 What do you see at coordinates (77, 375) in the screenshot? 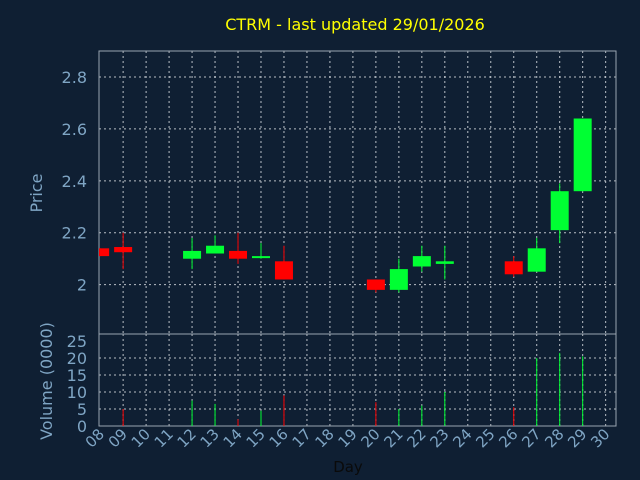
I see `volume-tick-label: 15` at bounding box center [77, 375].